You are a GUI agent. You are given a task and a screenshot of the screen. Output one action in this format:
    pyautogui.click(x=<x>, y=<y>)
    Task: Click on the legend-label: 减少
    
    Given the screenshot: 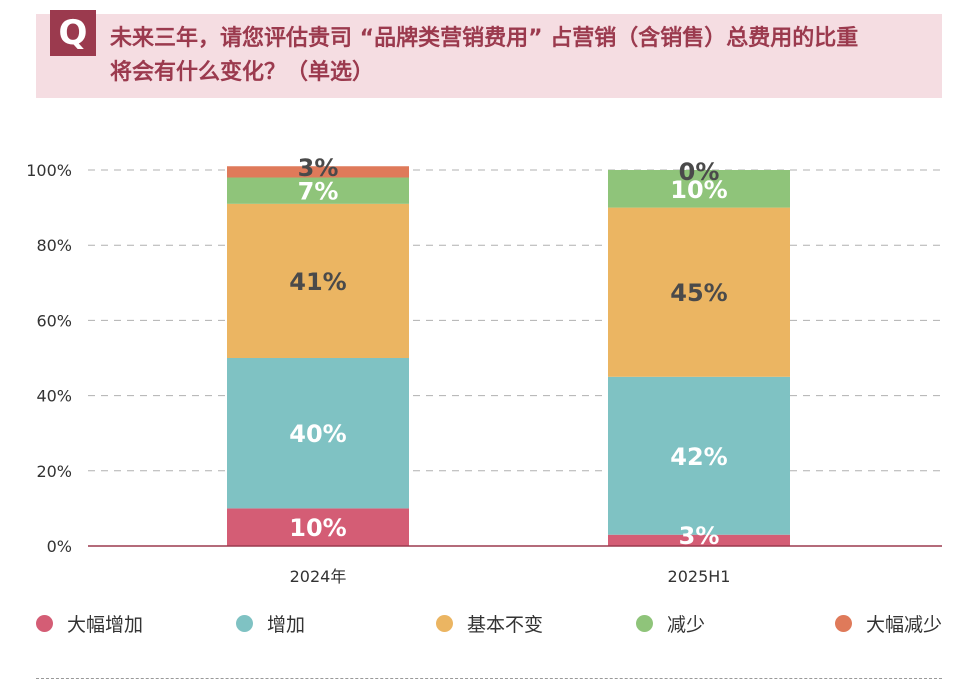 What is the action you would take?
    pyautogui.click(x=686, y=625)
    